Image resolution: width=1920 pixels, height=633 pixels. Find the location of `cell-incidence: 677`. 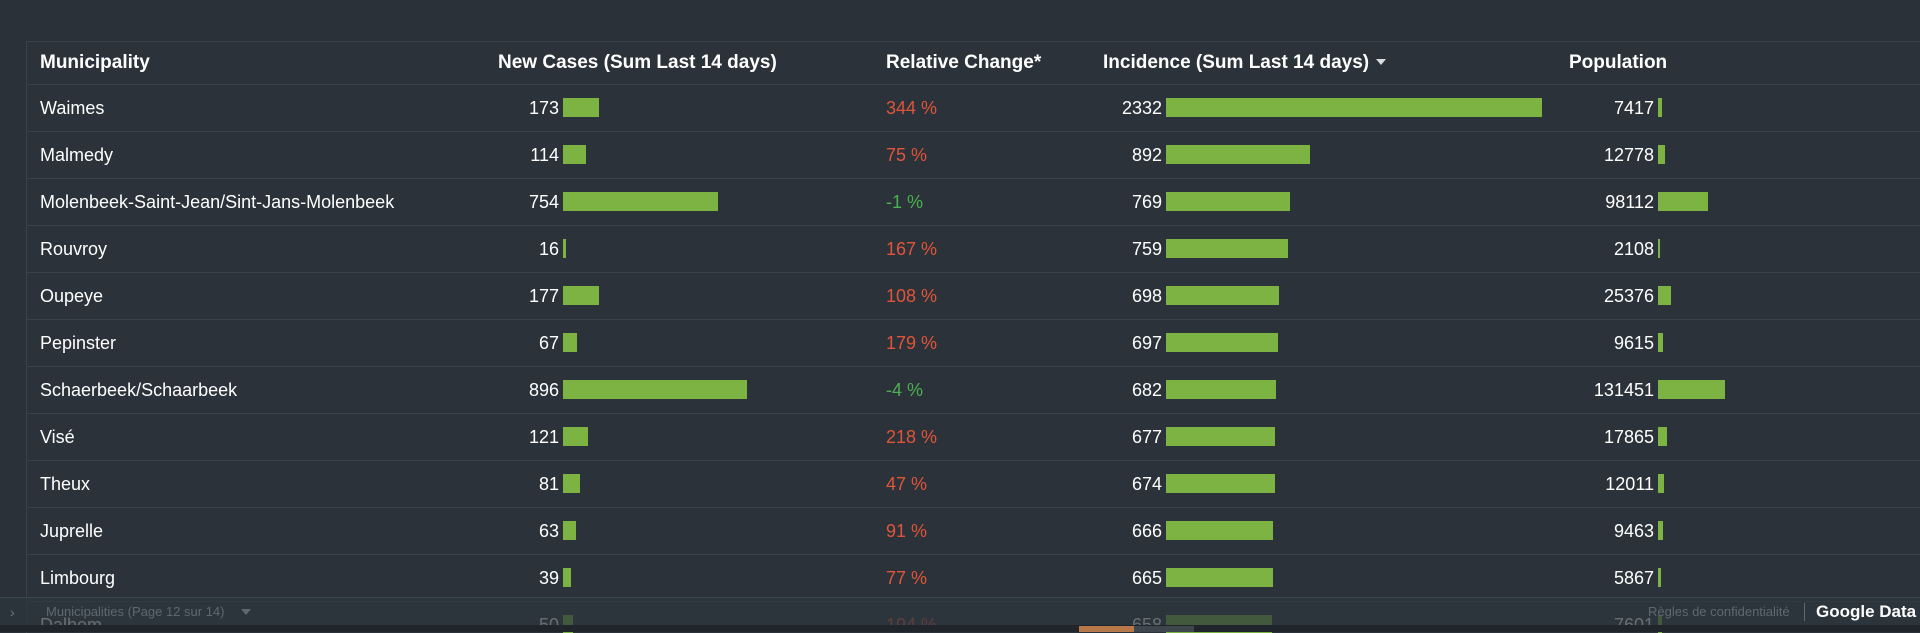

cell-incidence: 677 is located at coordinates (1146, 437).